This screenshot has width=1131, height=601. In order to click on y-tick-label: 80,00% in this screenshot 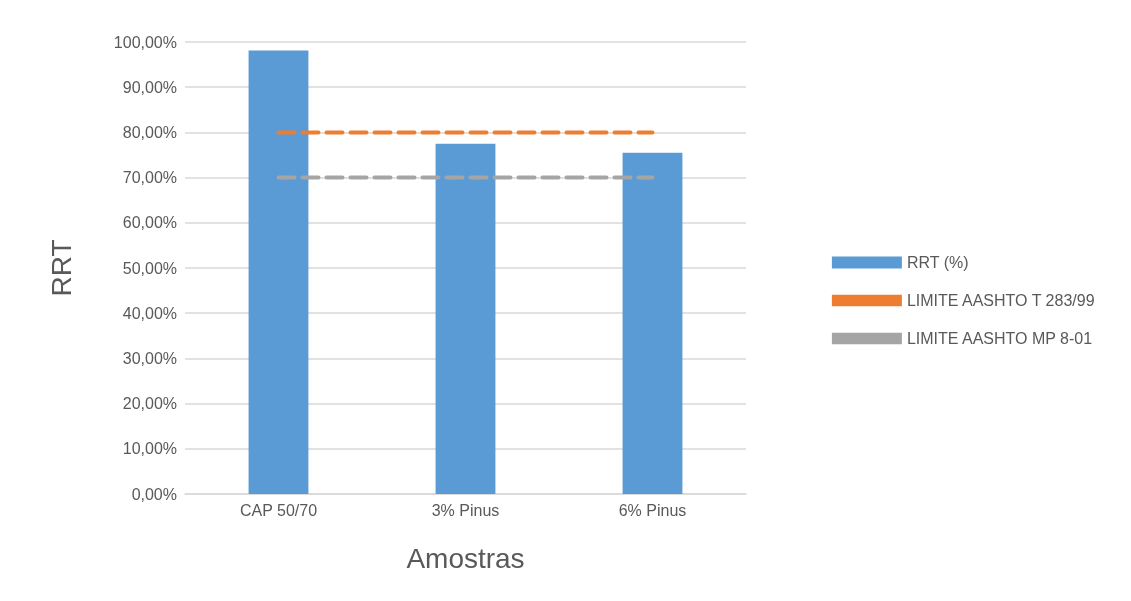, I will do `click(149, 132)`.